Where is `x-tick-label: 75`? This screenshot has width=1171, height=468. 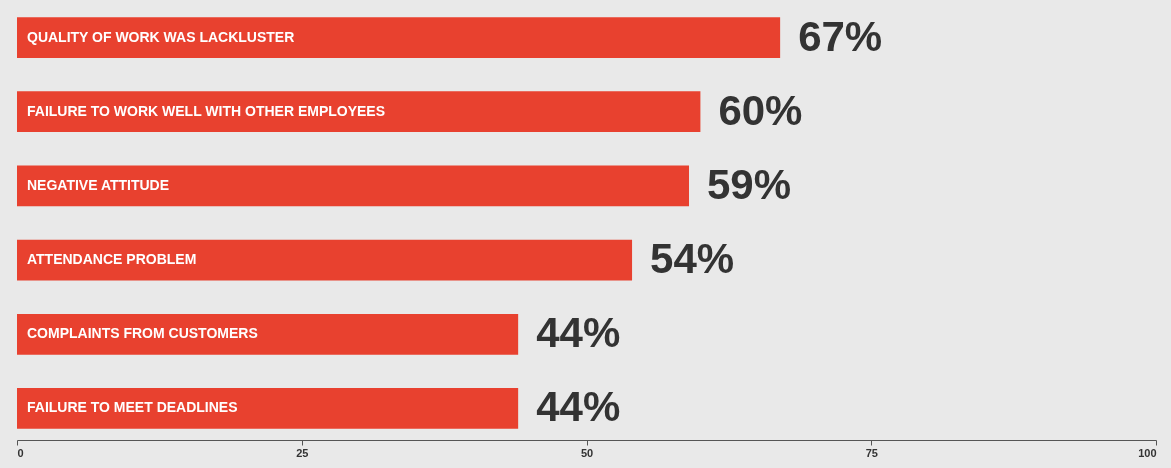 x-tick-label: 75 is located at coordinates (871, 452).